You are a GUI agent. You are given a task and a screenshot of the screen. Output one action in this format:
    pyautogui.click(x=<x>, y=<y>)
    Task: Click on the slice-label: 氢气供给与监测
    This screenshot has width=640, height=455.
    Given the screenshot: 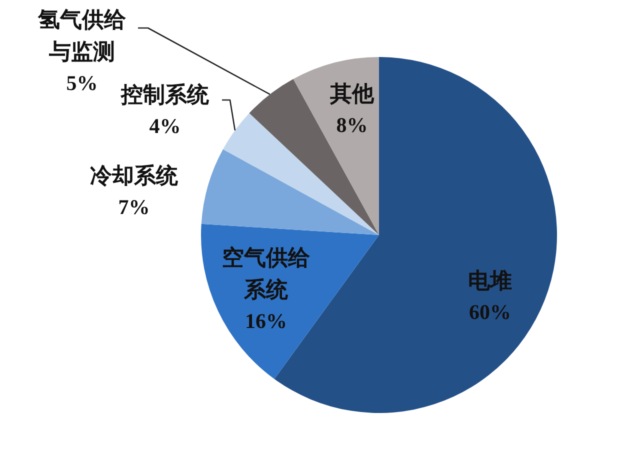 What is the action you would take?
    pyautogui.click(x=82, y=35)
    